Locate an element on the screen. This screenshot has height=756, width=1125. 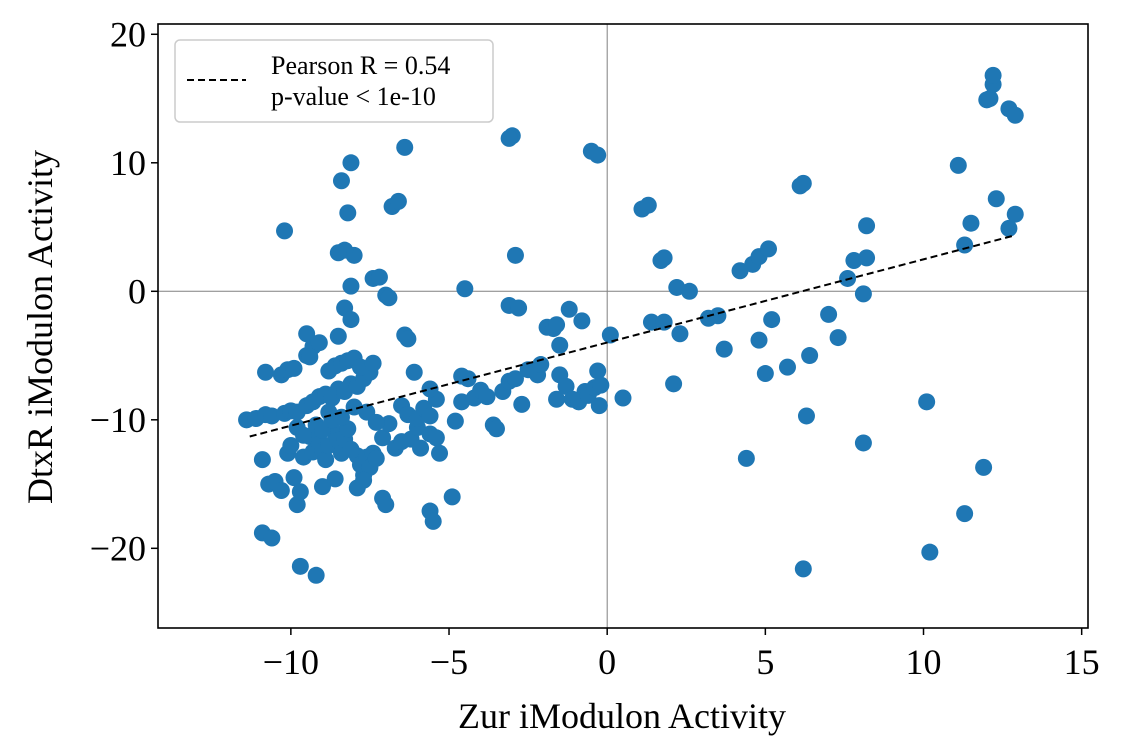
x-tick-label: 0 is located at coordinates (607, 662).